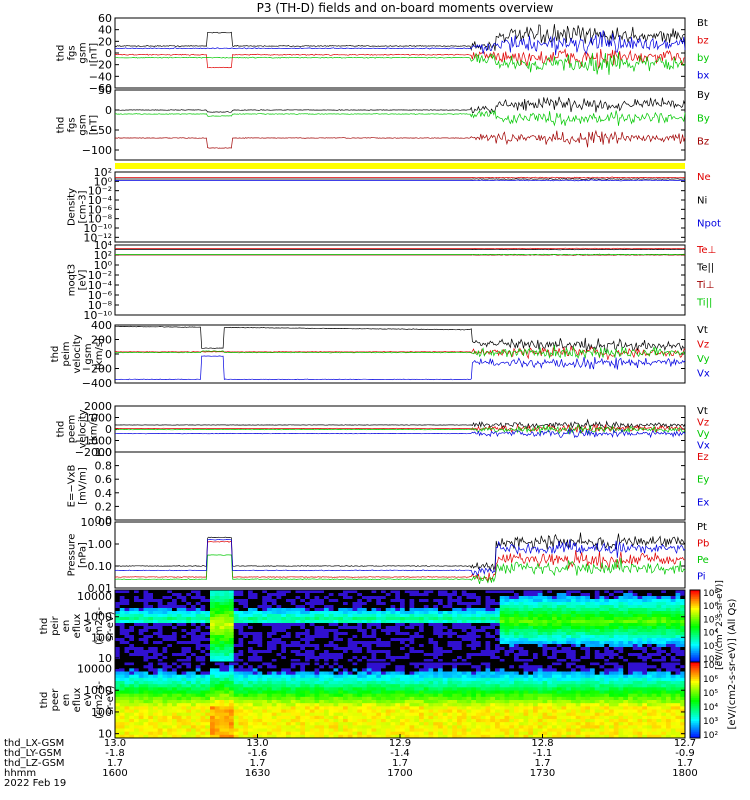 The height and width of the screenshot is (800, 750). Describe the element at coordinates (78, 555) in the screenshot. I see `y-axis-label: Pressure[nPa]` at that location.